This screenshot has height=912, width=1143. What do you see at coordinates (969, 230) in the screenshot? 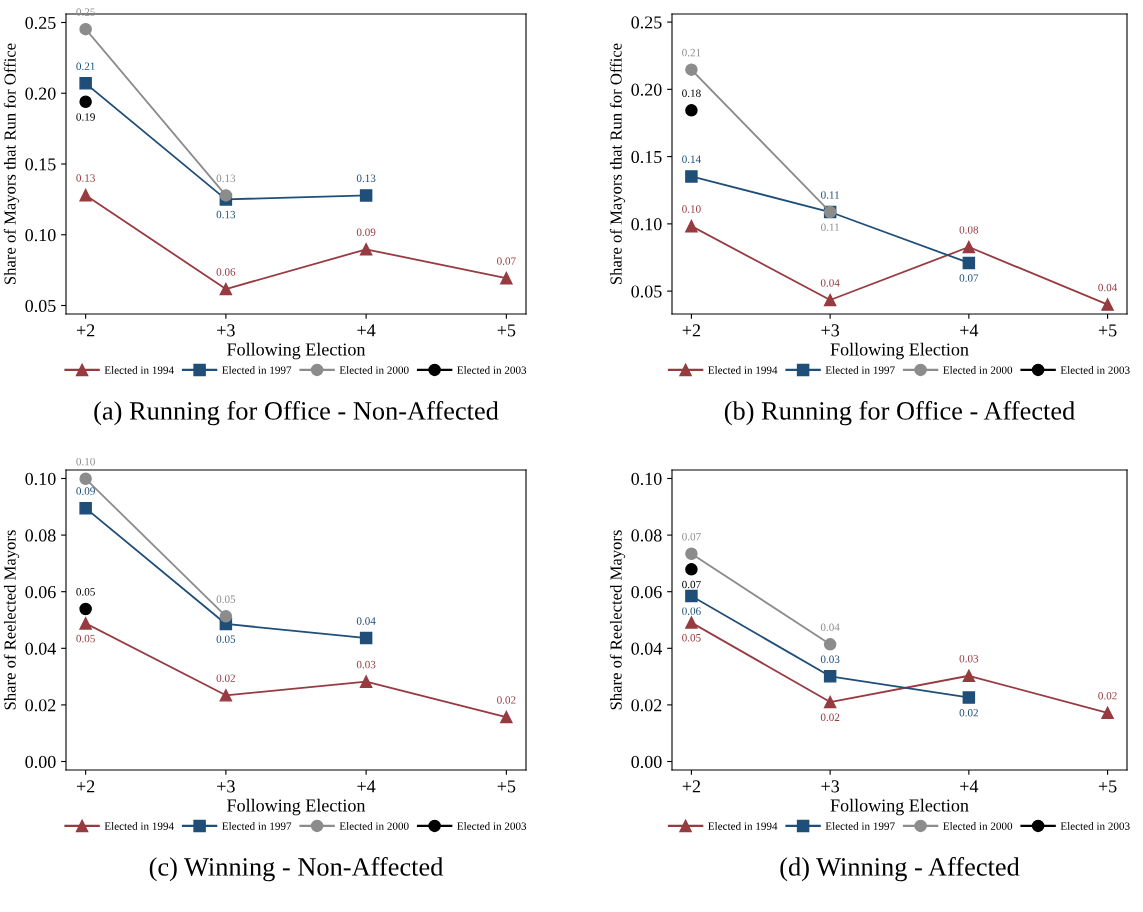
I see `data-label: 0.08` at bounding box center [969, 230].